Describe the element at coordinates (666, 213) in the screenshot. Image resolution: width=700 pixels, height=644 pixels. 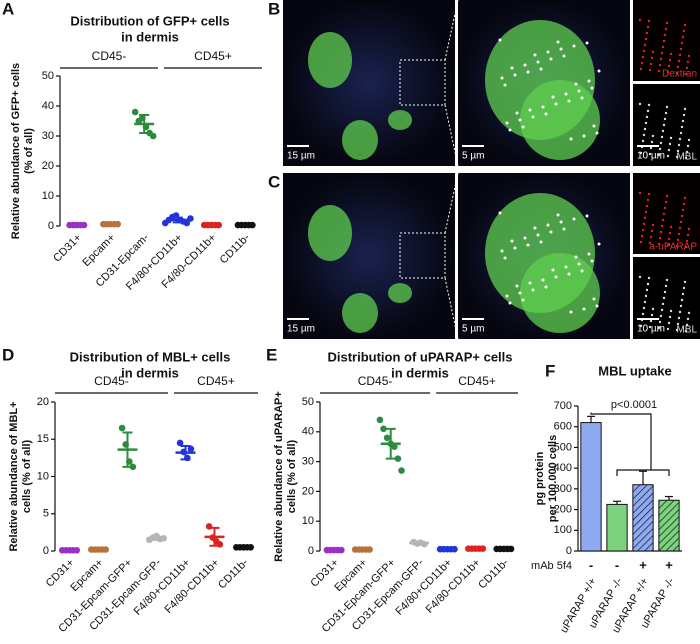
I see `micrograph` at that location.